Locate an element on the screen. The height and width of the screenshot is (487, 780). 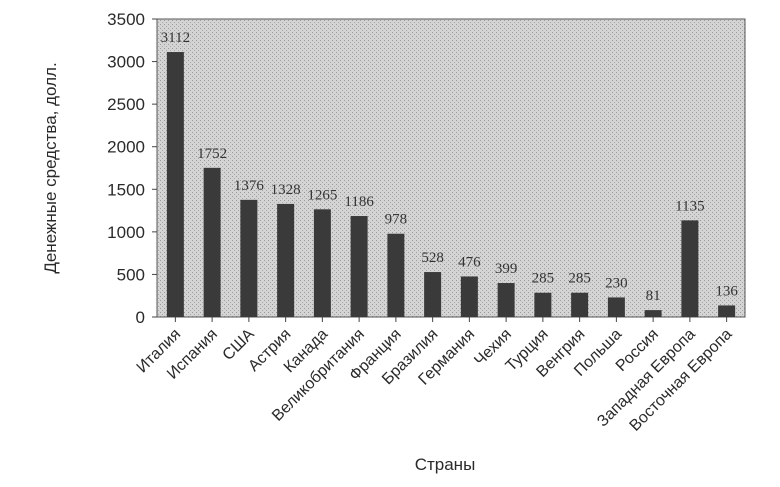
y-axis: 0 500 1000 1500 2000 2500 3000 3500 is located at coordinates (132, 168).